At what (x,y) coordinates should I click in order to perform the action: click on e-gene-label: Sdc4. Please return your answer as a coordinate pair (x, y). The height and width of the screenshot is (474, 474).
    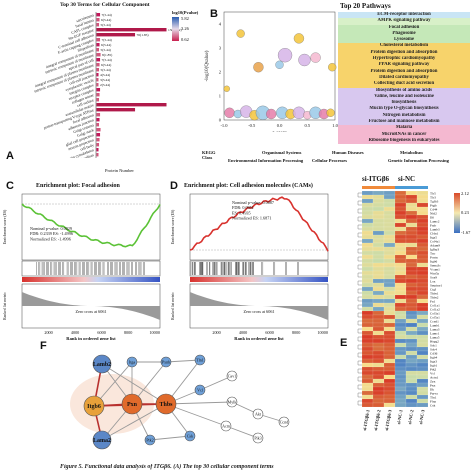
    Looking at the image, I should click on (433, 349).